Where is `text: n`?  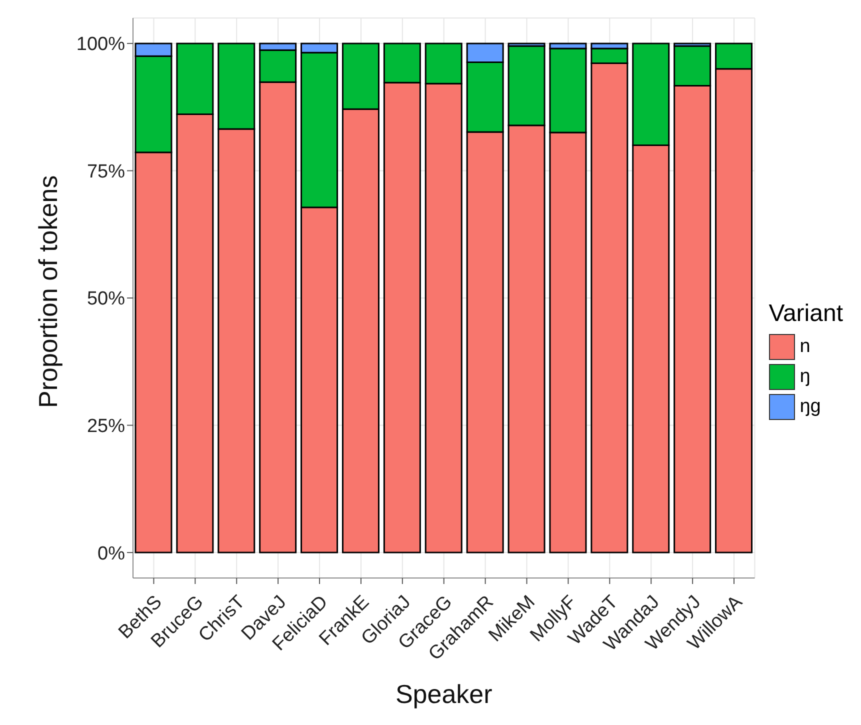 text: n is located at coordinates (805, 347).